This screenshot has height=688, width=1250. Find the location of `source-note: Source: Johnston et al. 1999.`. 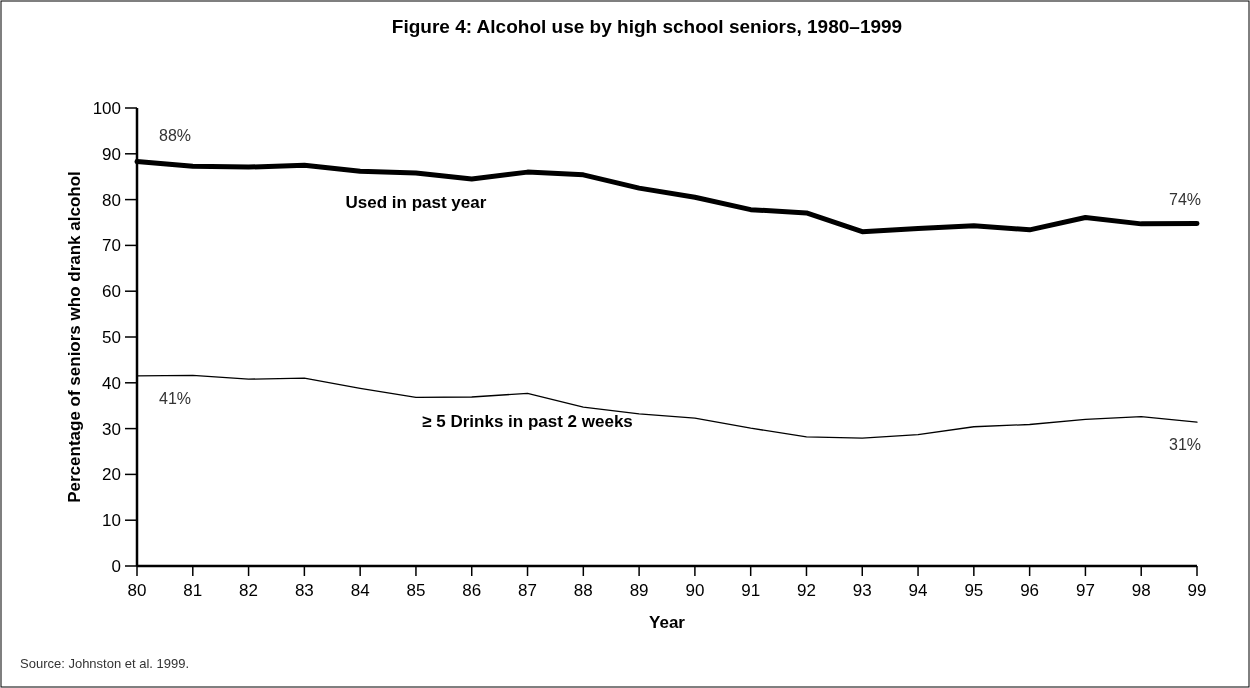

source-note: Source: Johnston et al. 1999. is located at coordinates (105, 663).